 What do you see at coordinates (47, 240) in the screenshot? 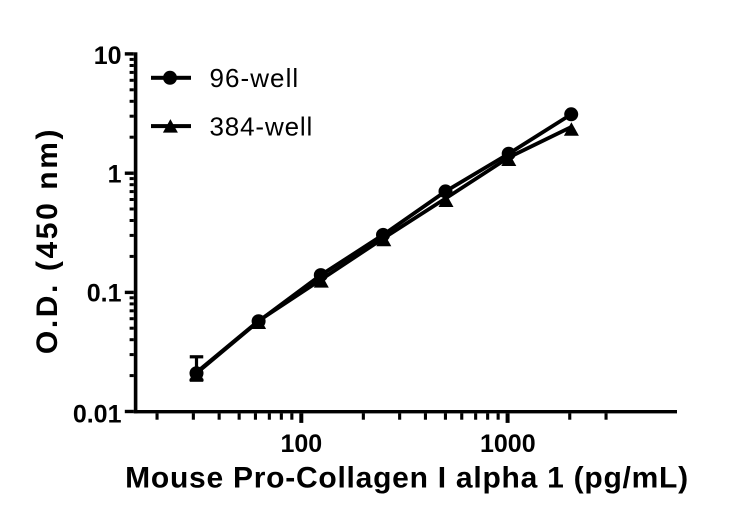
I see `svg-text: O.D. (450 nm)` at bounding box center [47, 240].